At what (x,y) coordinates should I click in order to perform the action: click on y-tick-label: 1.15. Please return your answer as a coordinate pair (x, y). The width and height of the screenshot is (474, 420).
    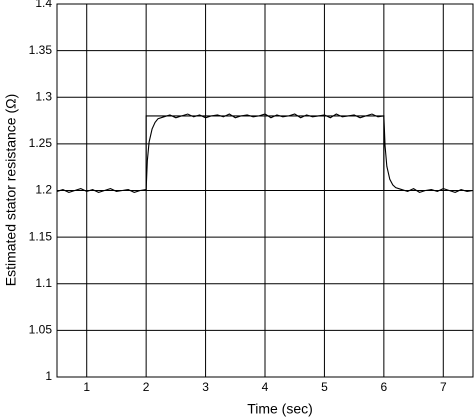
    Looking at the image, I should click on (41, 236).